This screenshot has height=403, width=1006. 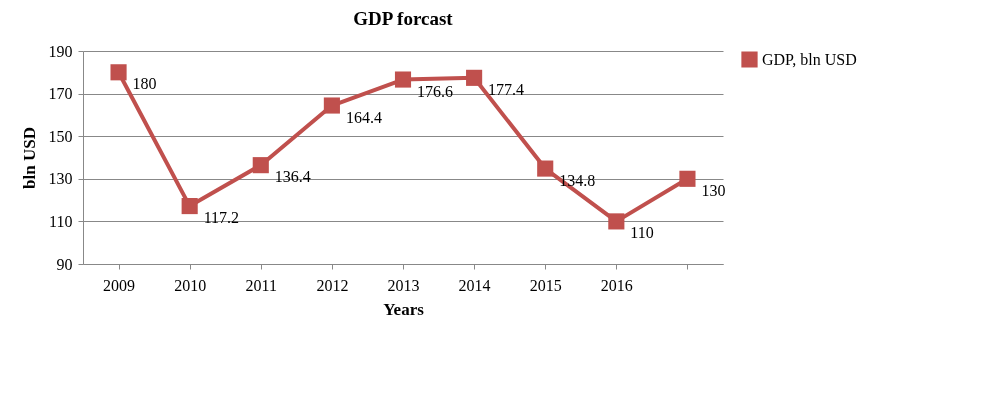 What do you see at coordinates (642, 233) in the screenshot?
I see `data-label: 110` at bounding box center [642, 233].